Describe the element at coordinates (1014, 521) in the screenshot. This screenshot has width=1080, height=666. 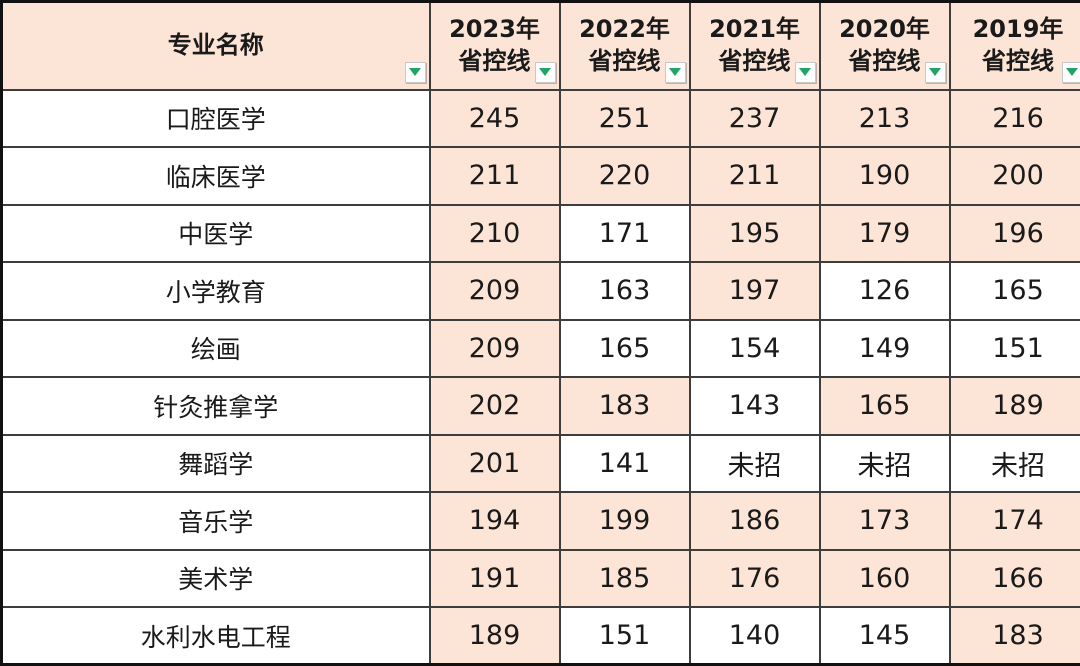
I see `score-cell: 174` at that location.